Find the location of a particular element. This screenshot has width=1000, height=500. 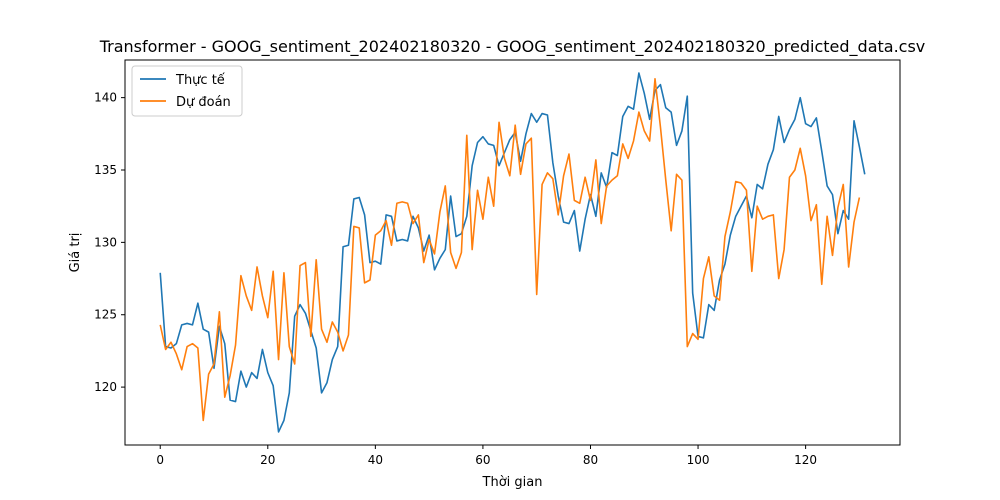

x-tick-label: 0 is located at coordinates (160, 460).